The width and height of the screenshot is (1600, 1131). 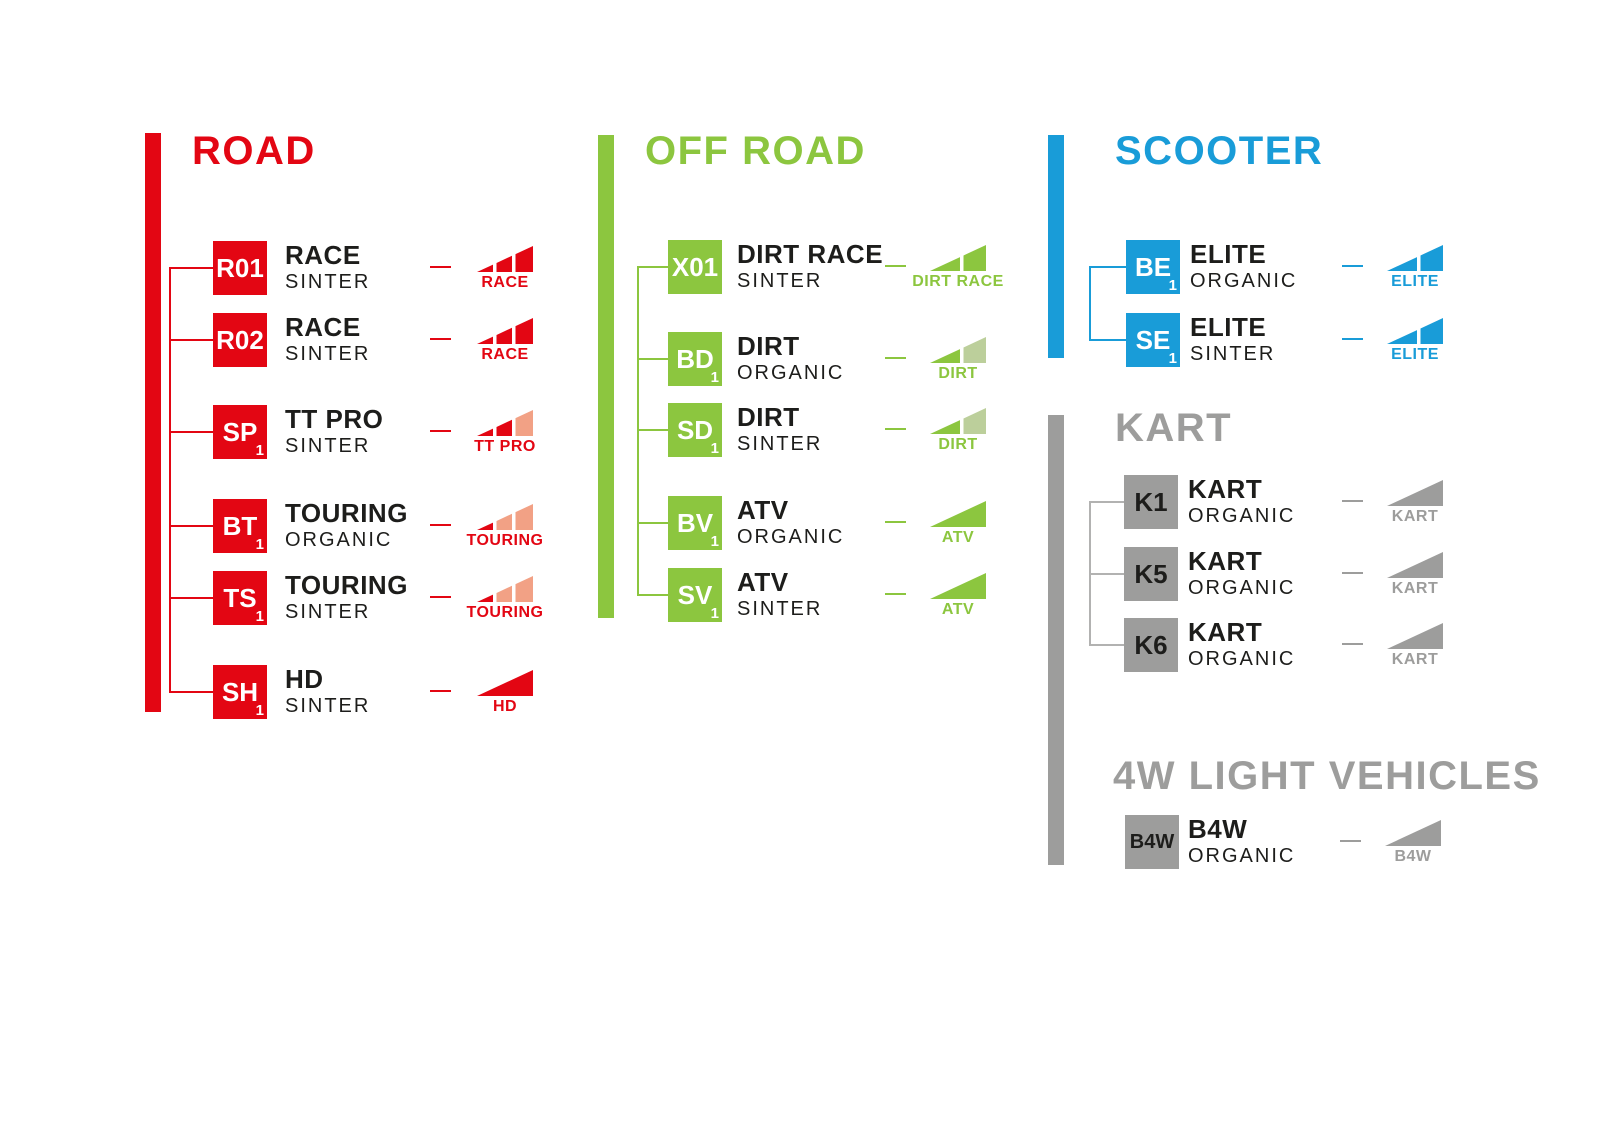 I want to click on product-text-block: ATV ORGANIC, so click(x=790, y=523).